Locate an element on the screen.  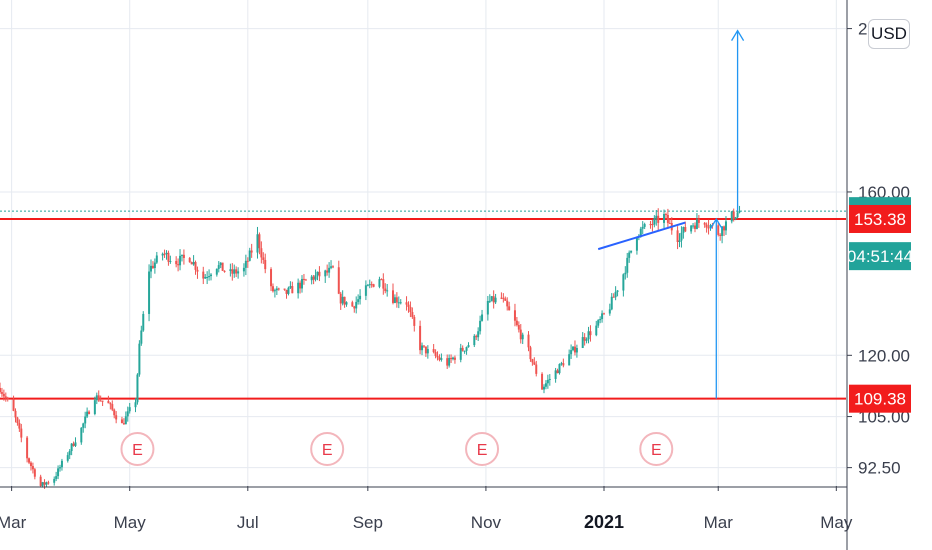
currency-button: USD is located at coordinates (889, 34).